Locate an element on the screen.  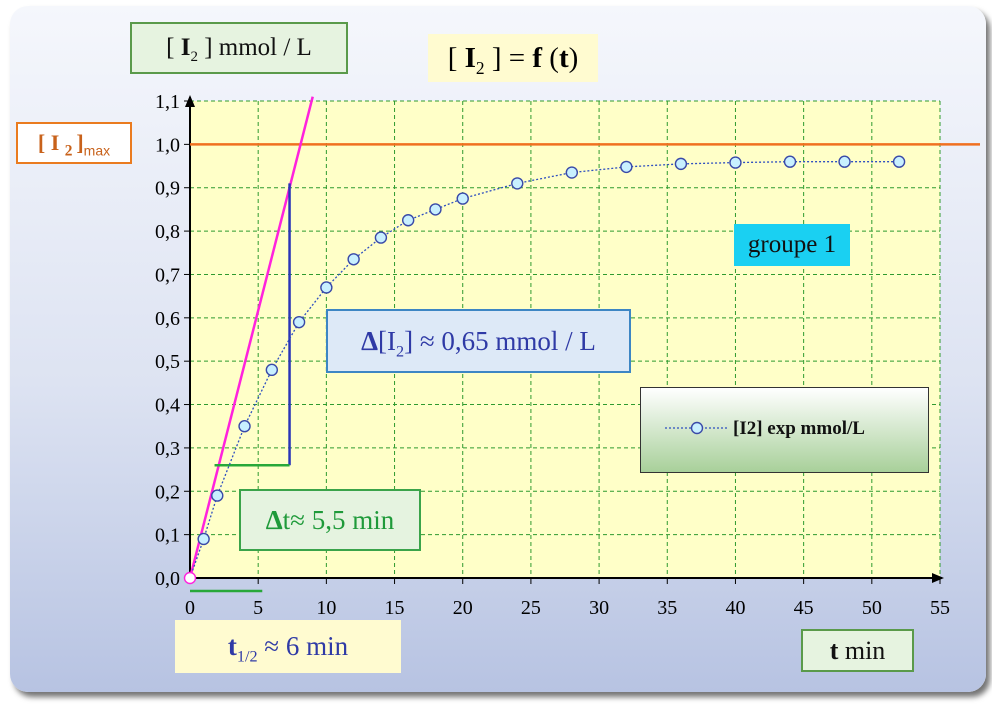
delta-time-label: Δt≈ 5,5 min is located at coordinates (330, 520).